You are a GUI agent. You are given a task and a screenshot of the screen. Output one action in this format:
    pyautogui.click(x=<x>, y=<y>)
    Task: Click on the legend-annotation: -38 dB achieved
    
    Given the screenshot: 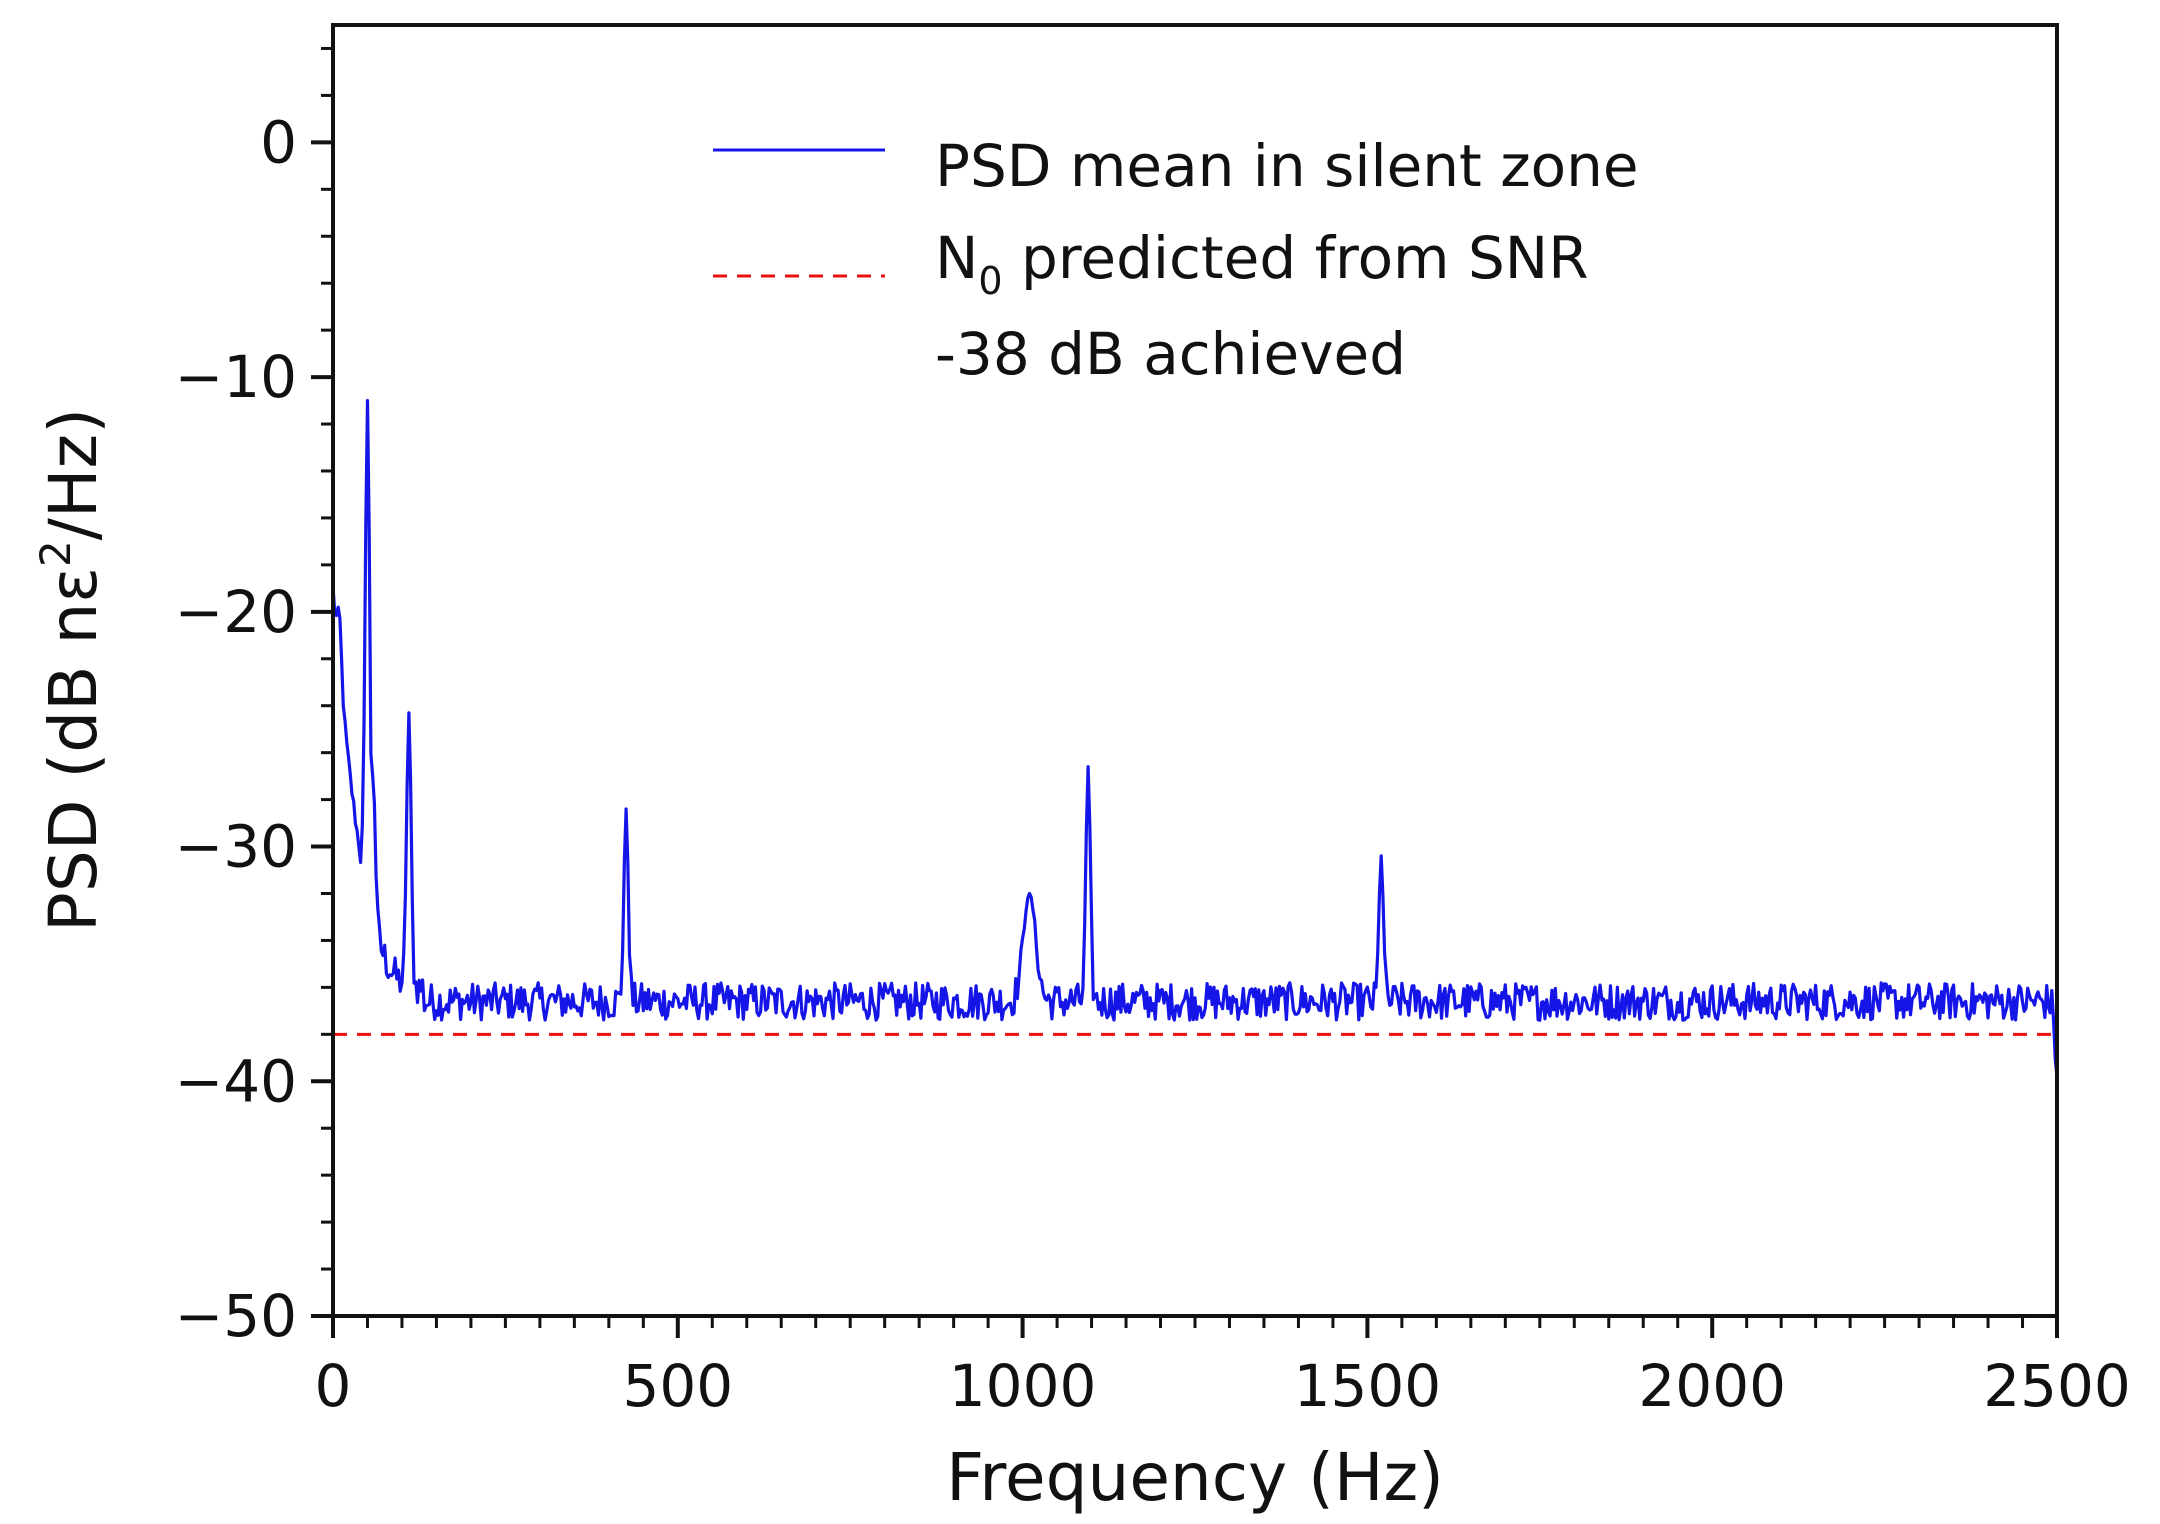 What is the action you would take?
    pyautogui.click(x=1170, y=354)
    